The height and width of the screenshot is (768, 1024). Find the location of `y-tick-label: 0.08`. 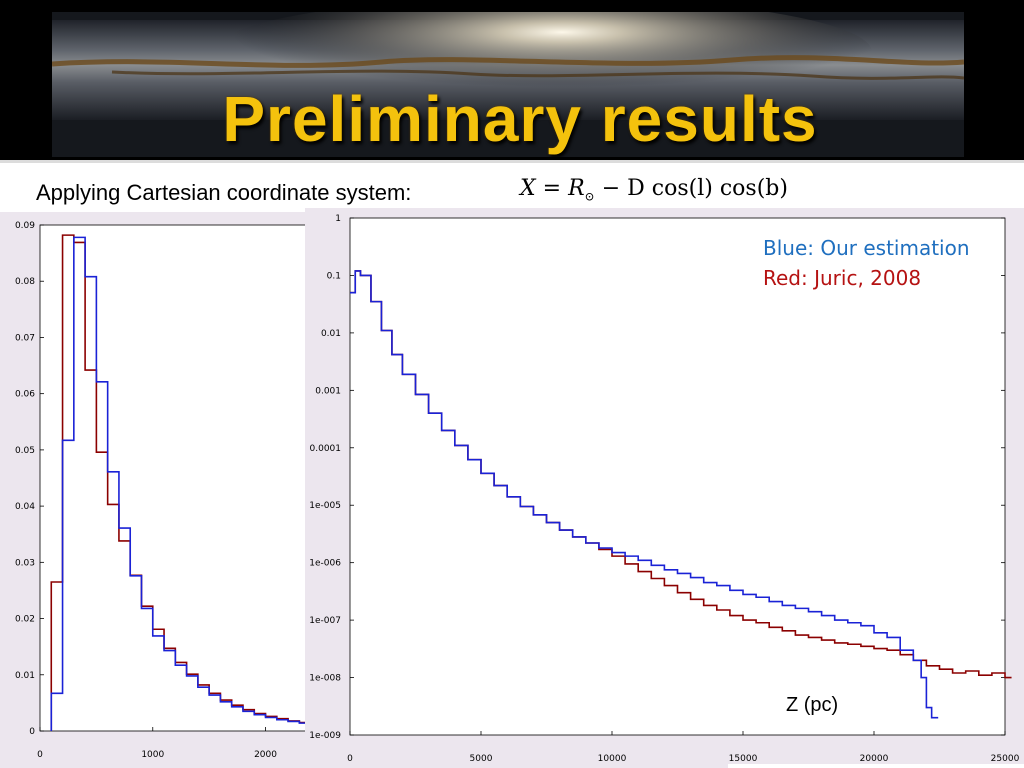

y-tick-label: 0.08 is located at coordinates (25, 282).